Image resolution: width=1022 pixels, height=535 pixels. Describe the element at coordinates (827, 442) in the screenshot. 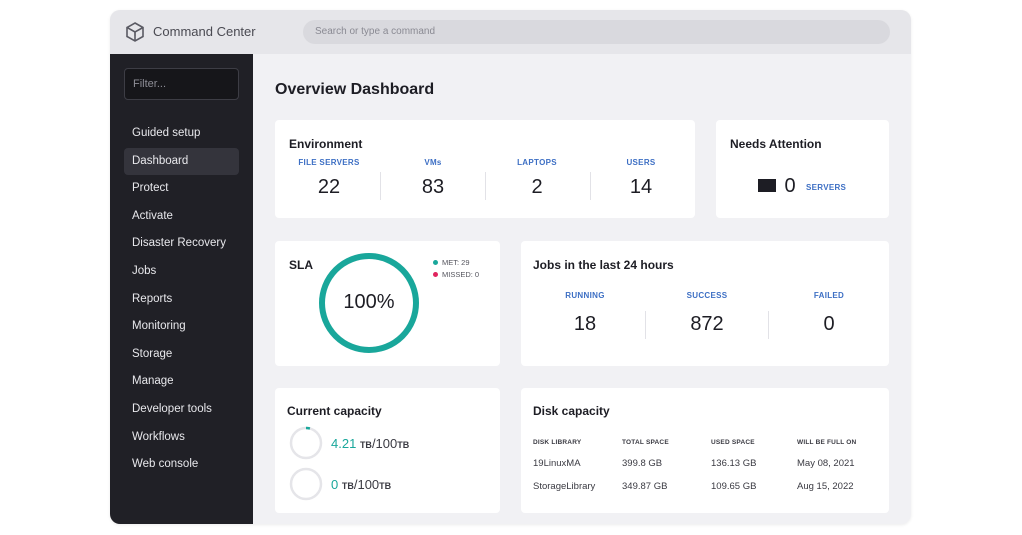

I see `table-header-full-on: WILL BE FULL ON` at that location.